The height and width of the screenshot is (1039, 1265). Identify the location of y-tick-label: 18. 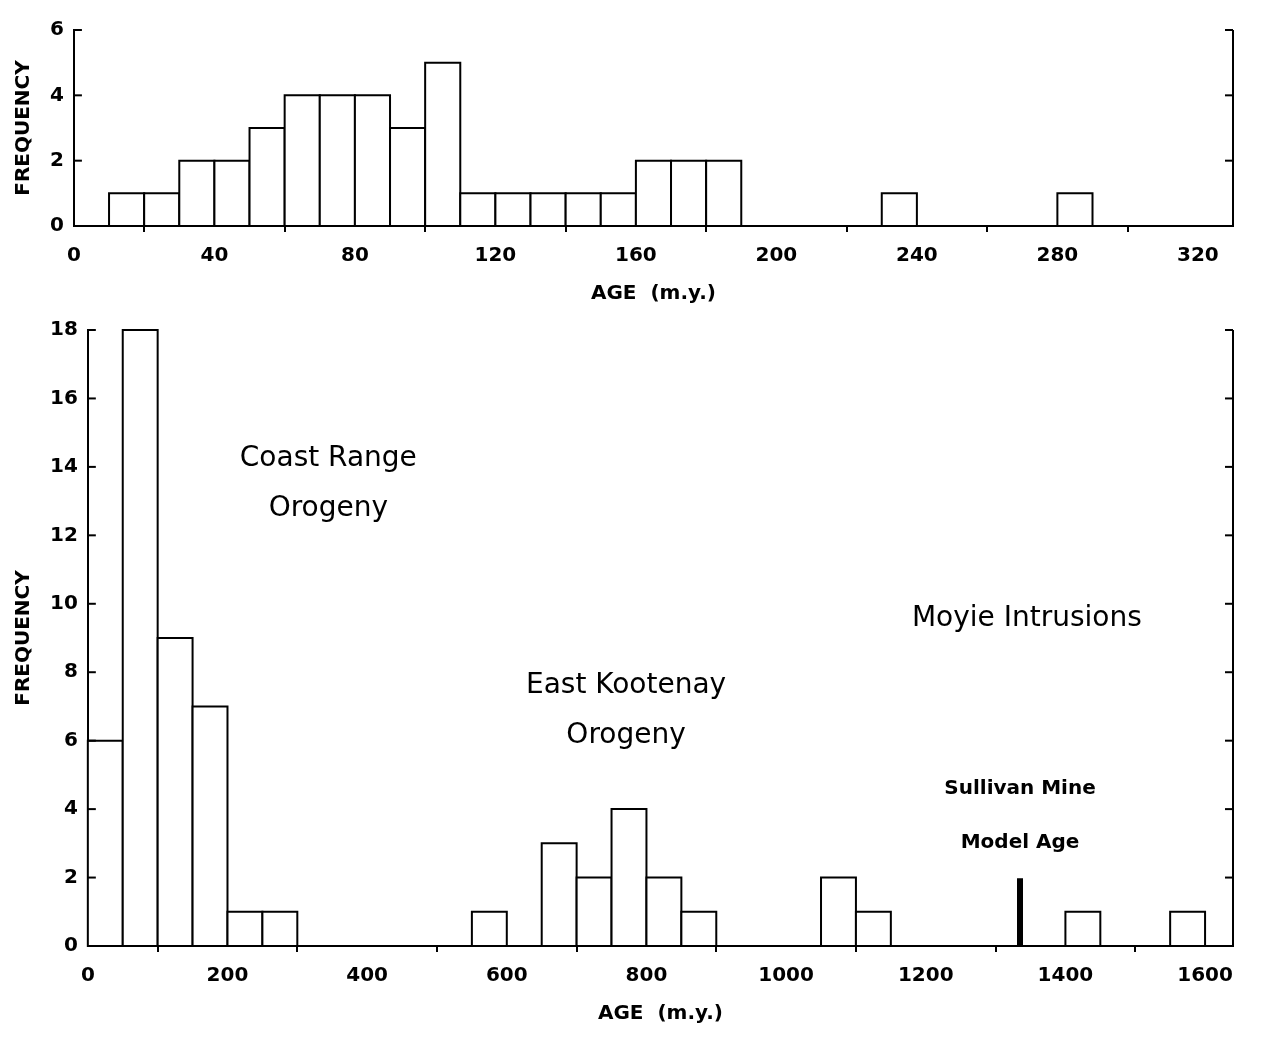
(63, 328).